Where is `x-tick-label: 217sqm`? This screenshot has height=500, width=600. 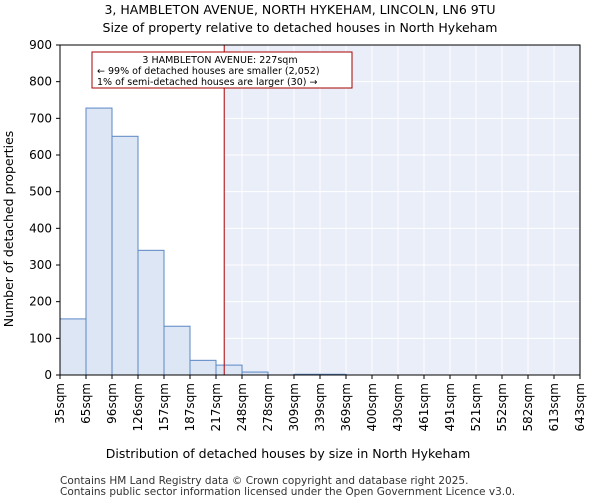
x-tick-label: 217sqm is located at coordinates (216, 407).